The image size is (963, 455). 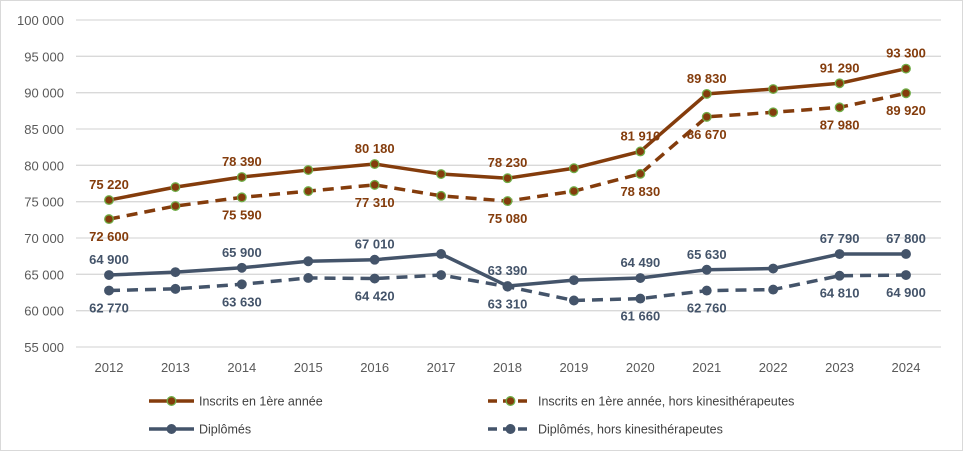 I want to click on legend-label: Diplômés, hors kinesithérapeutes, so click(x=630, y=430).